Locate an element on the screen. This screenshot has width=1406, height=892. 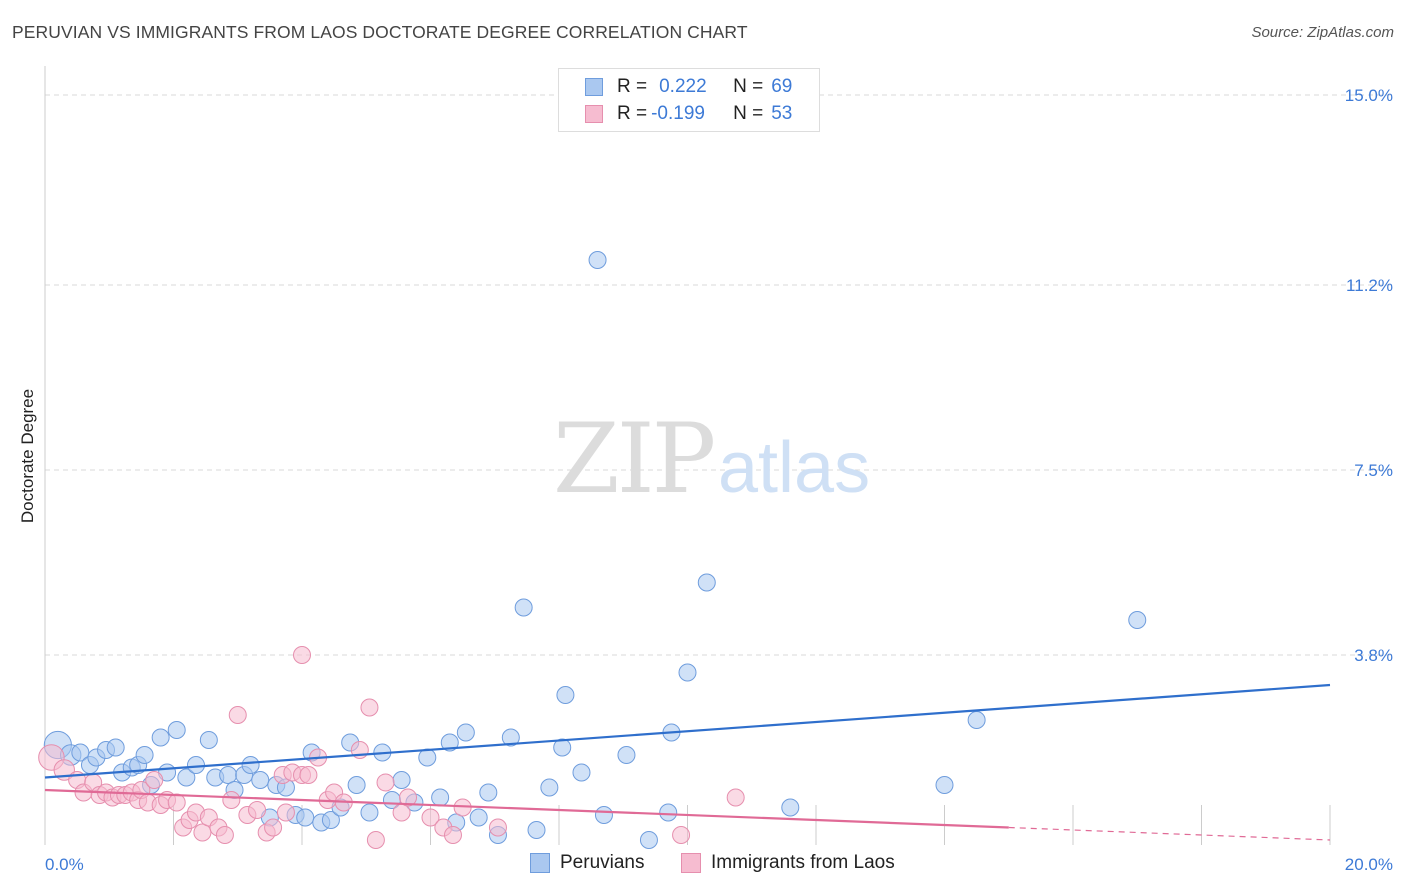
stats-legend: R = 0.222 N = 69 R = -0.199 N = 53 is located at coordinates (689, 100).